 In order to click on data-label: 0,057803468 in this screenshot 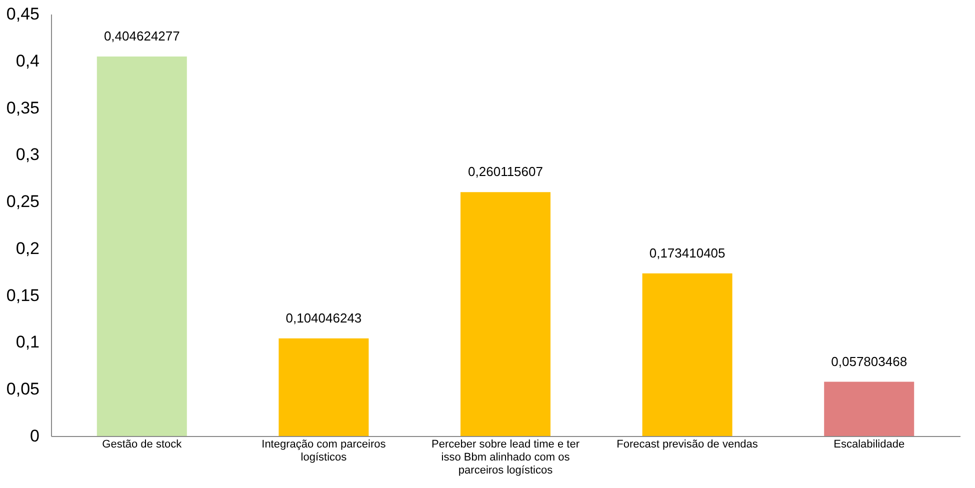, I will do `click(869, 361)`.